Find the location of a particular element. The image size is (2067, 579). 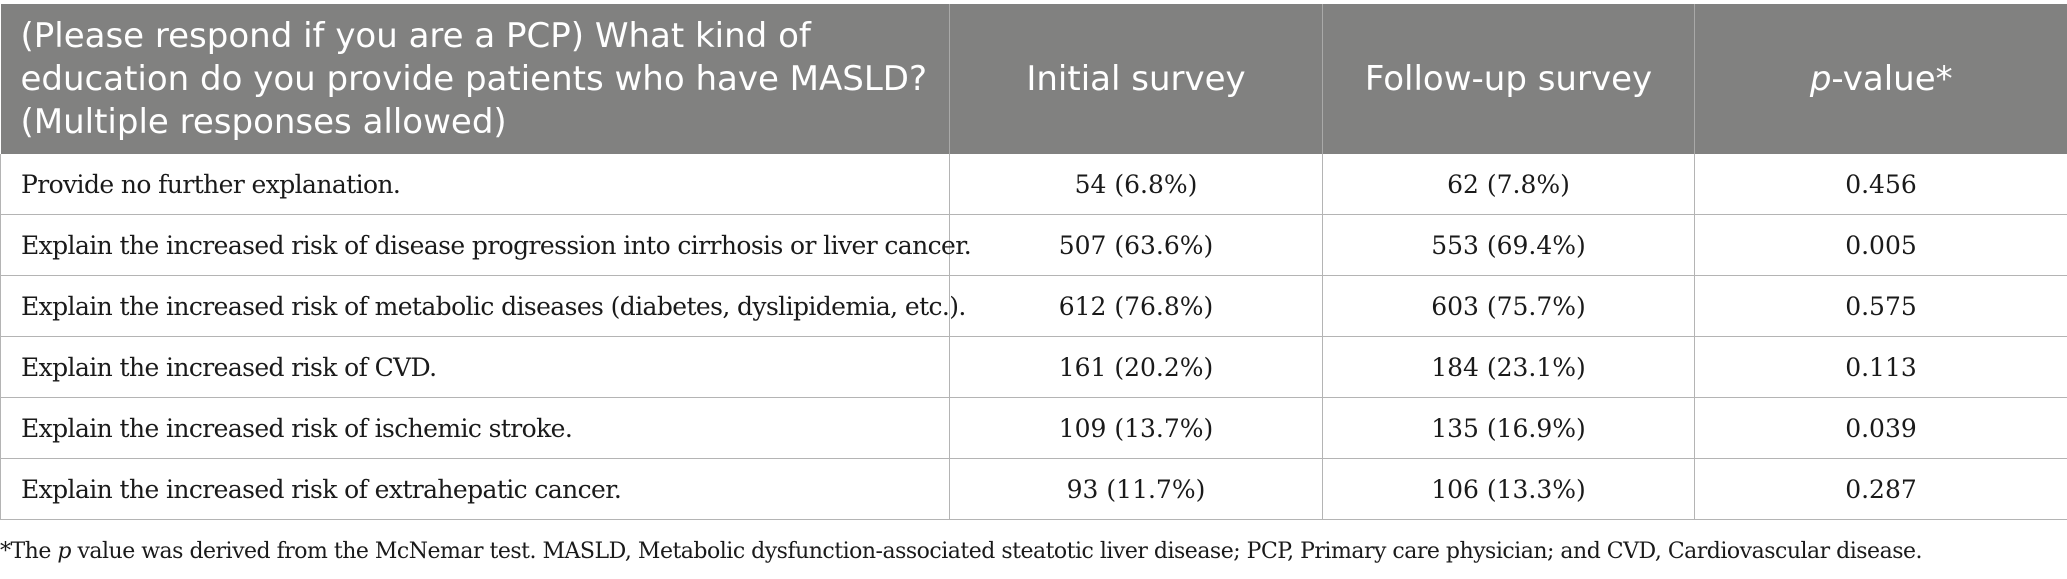

row-followup: 184 (23.1%) is located at coordinates (1508, 367).